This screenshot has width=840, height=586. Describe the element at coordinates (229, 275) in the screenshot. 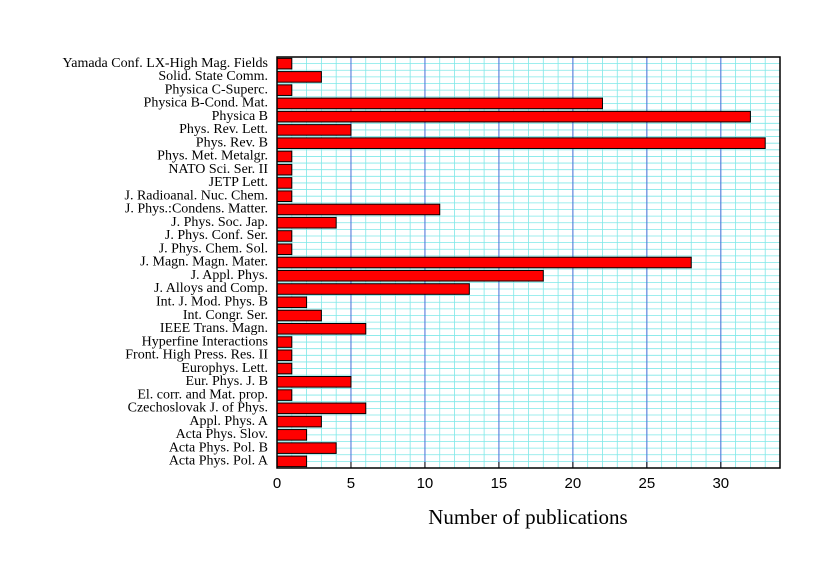

I see `y-tick-label: J. Appl. Phys.` at that location.